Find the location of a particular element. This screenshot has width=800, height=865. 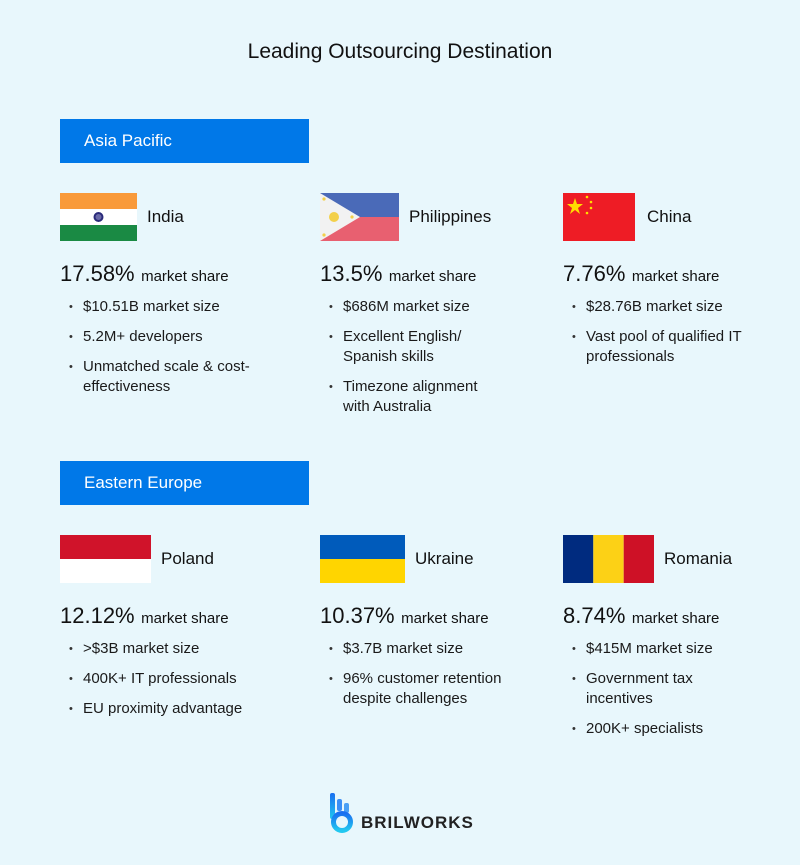

list-item: Timezone alignment with Australia is located at coordinates (407, 397).